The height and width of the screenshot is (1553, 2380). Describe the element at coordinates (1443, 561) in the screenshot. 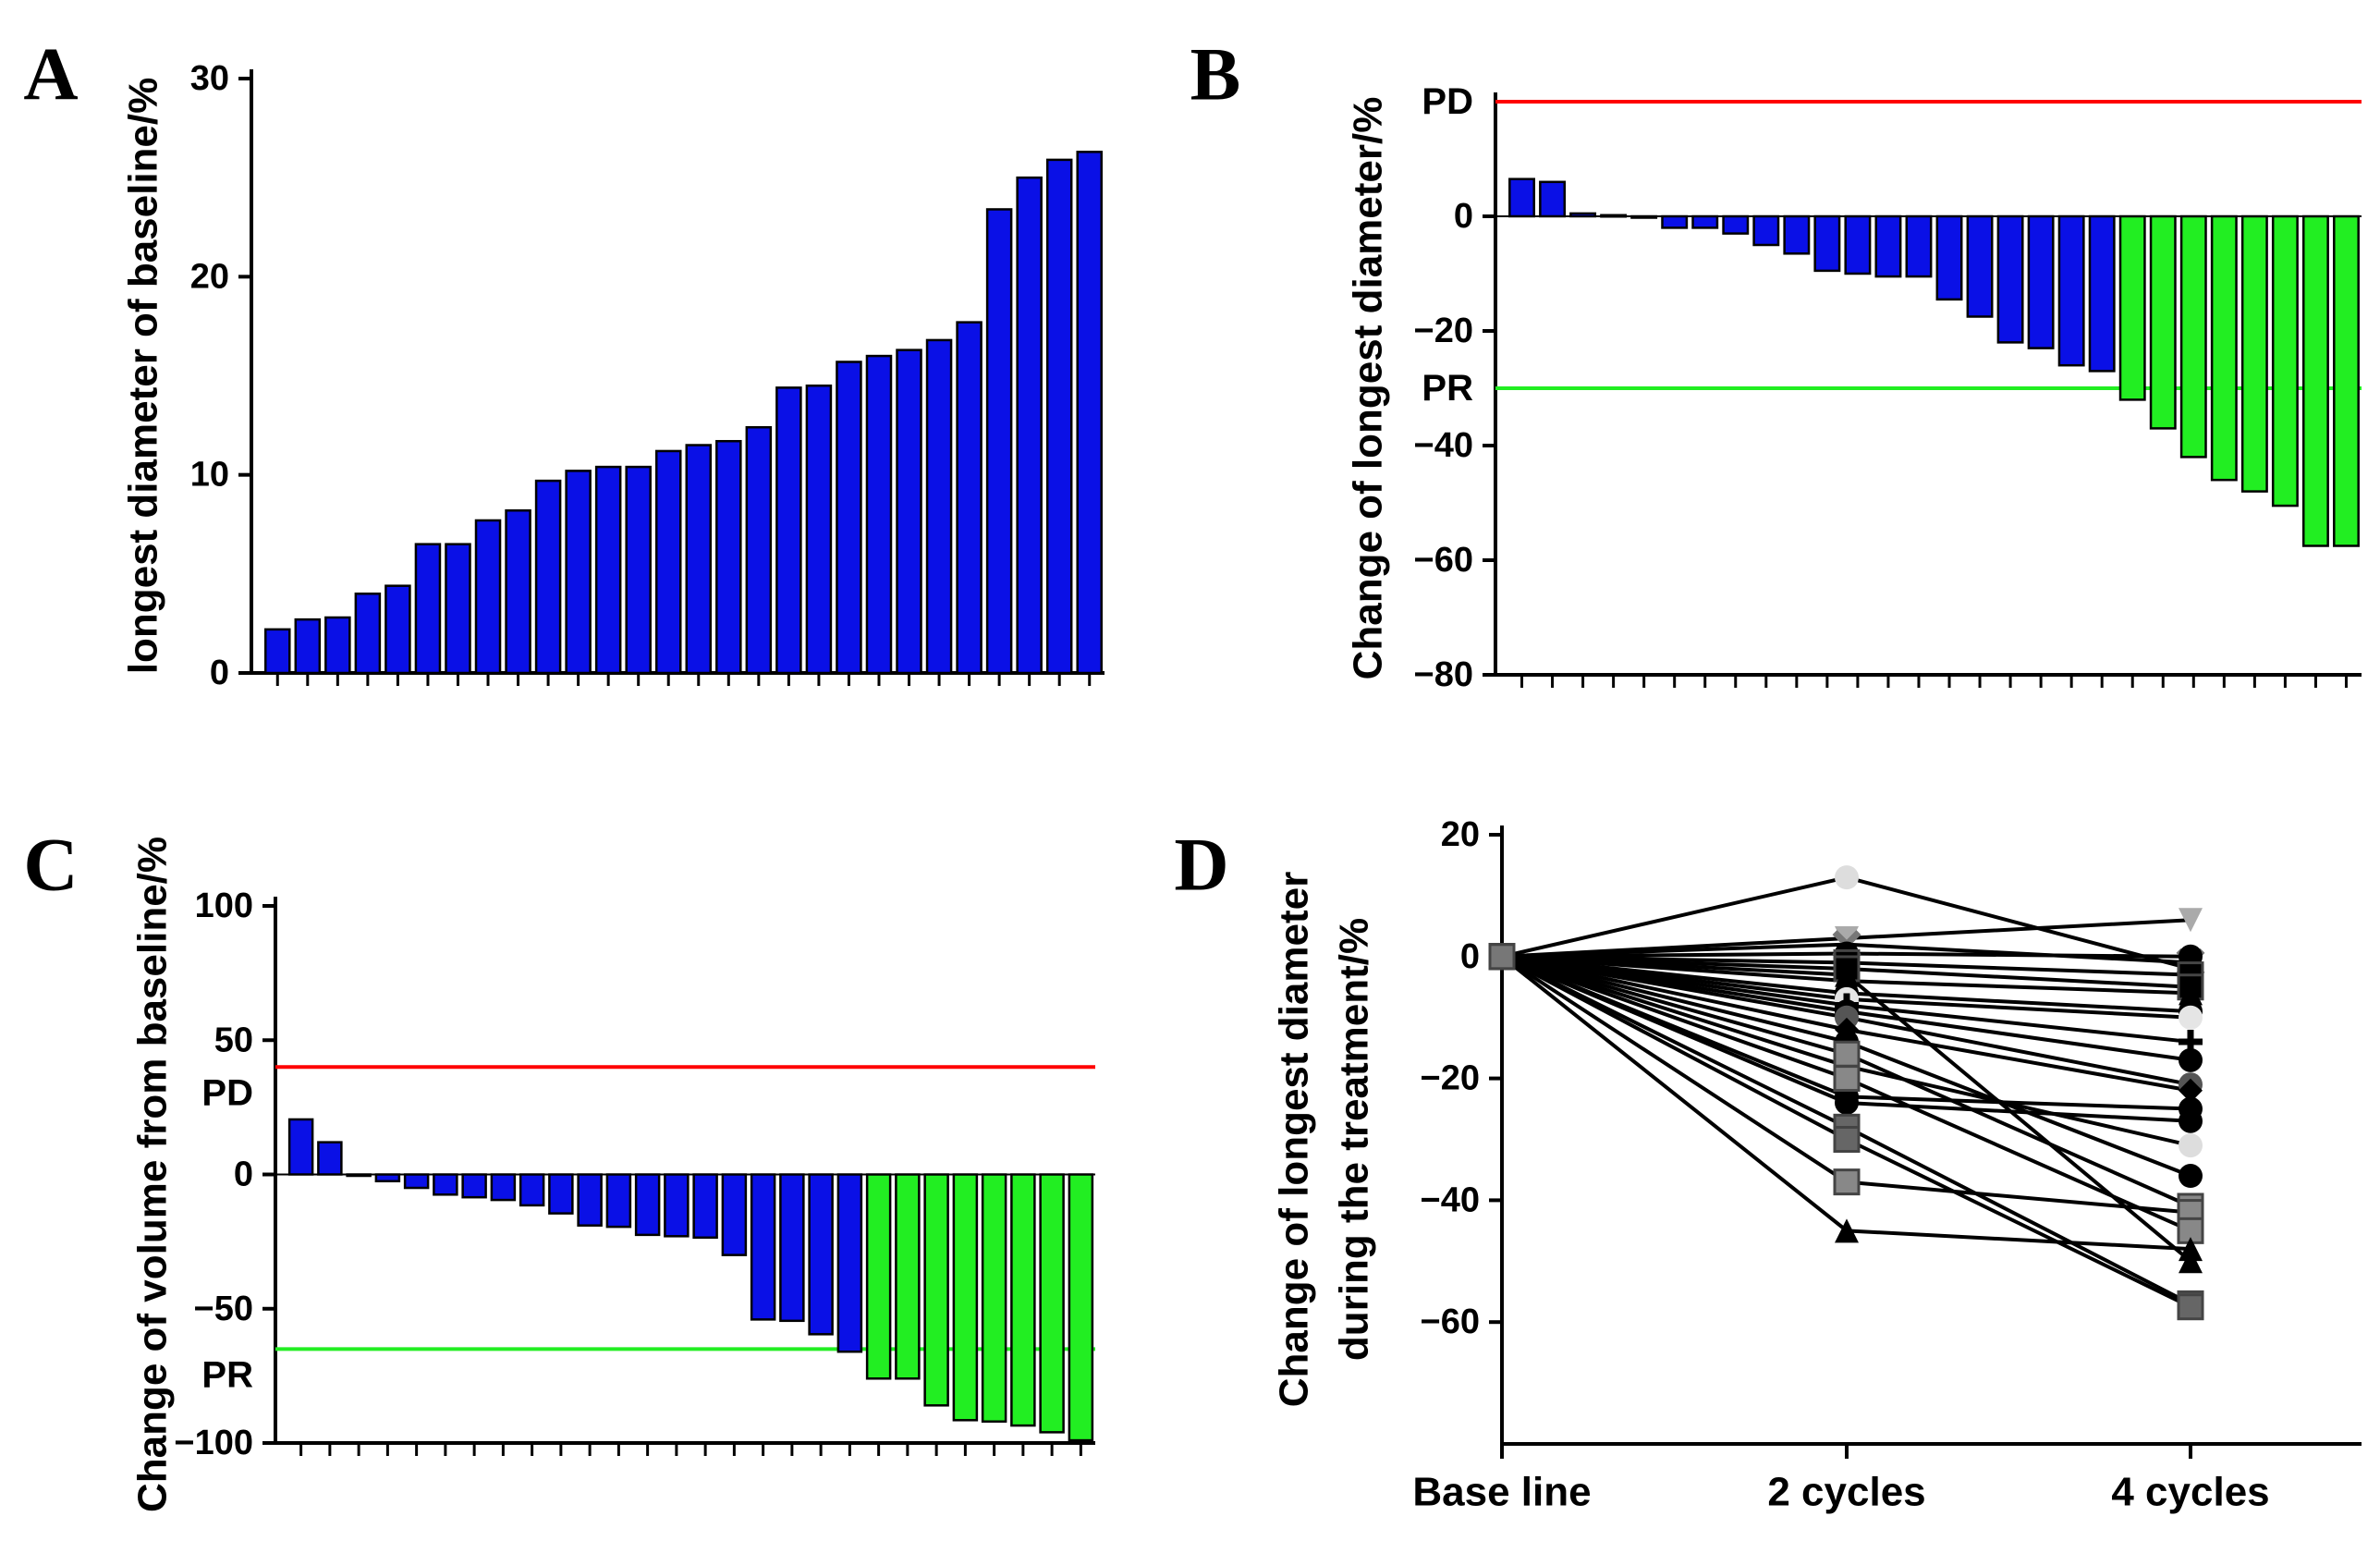

I see `y-tick-label: −60` at that location.